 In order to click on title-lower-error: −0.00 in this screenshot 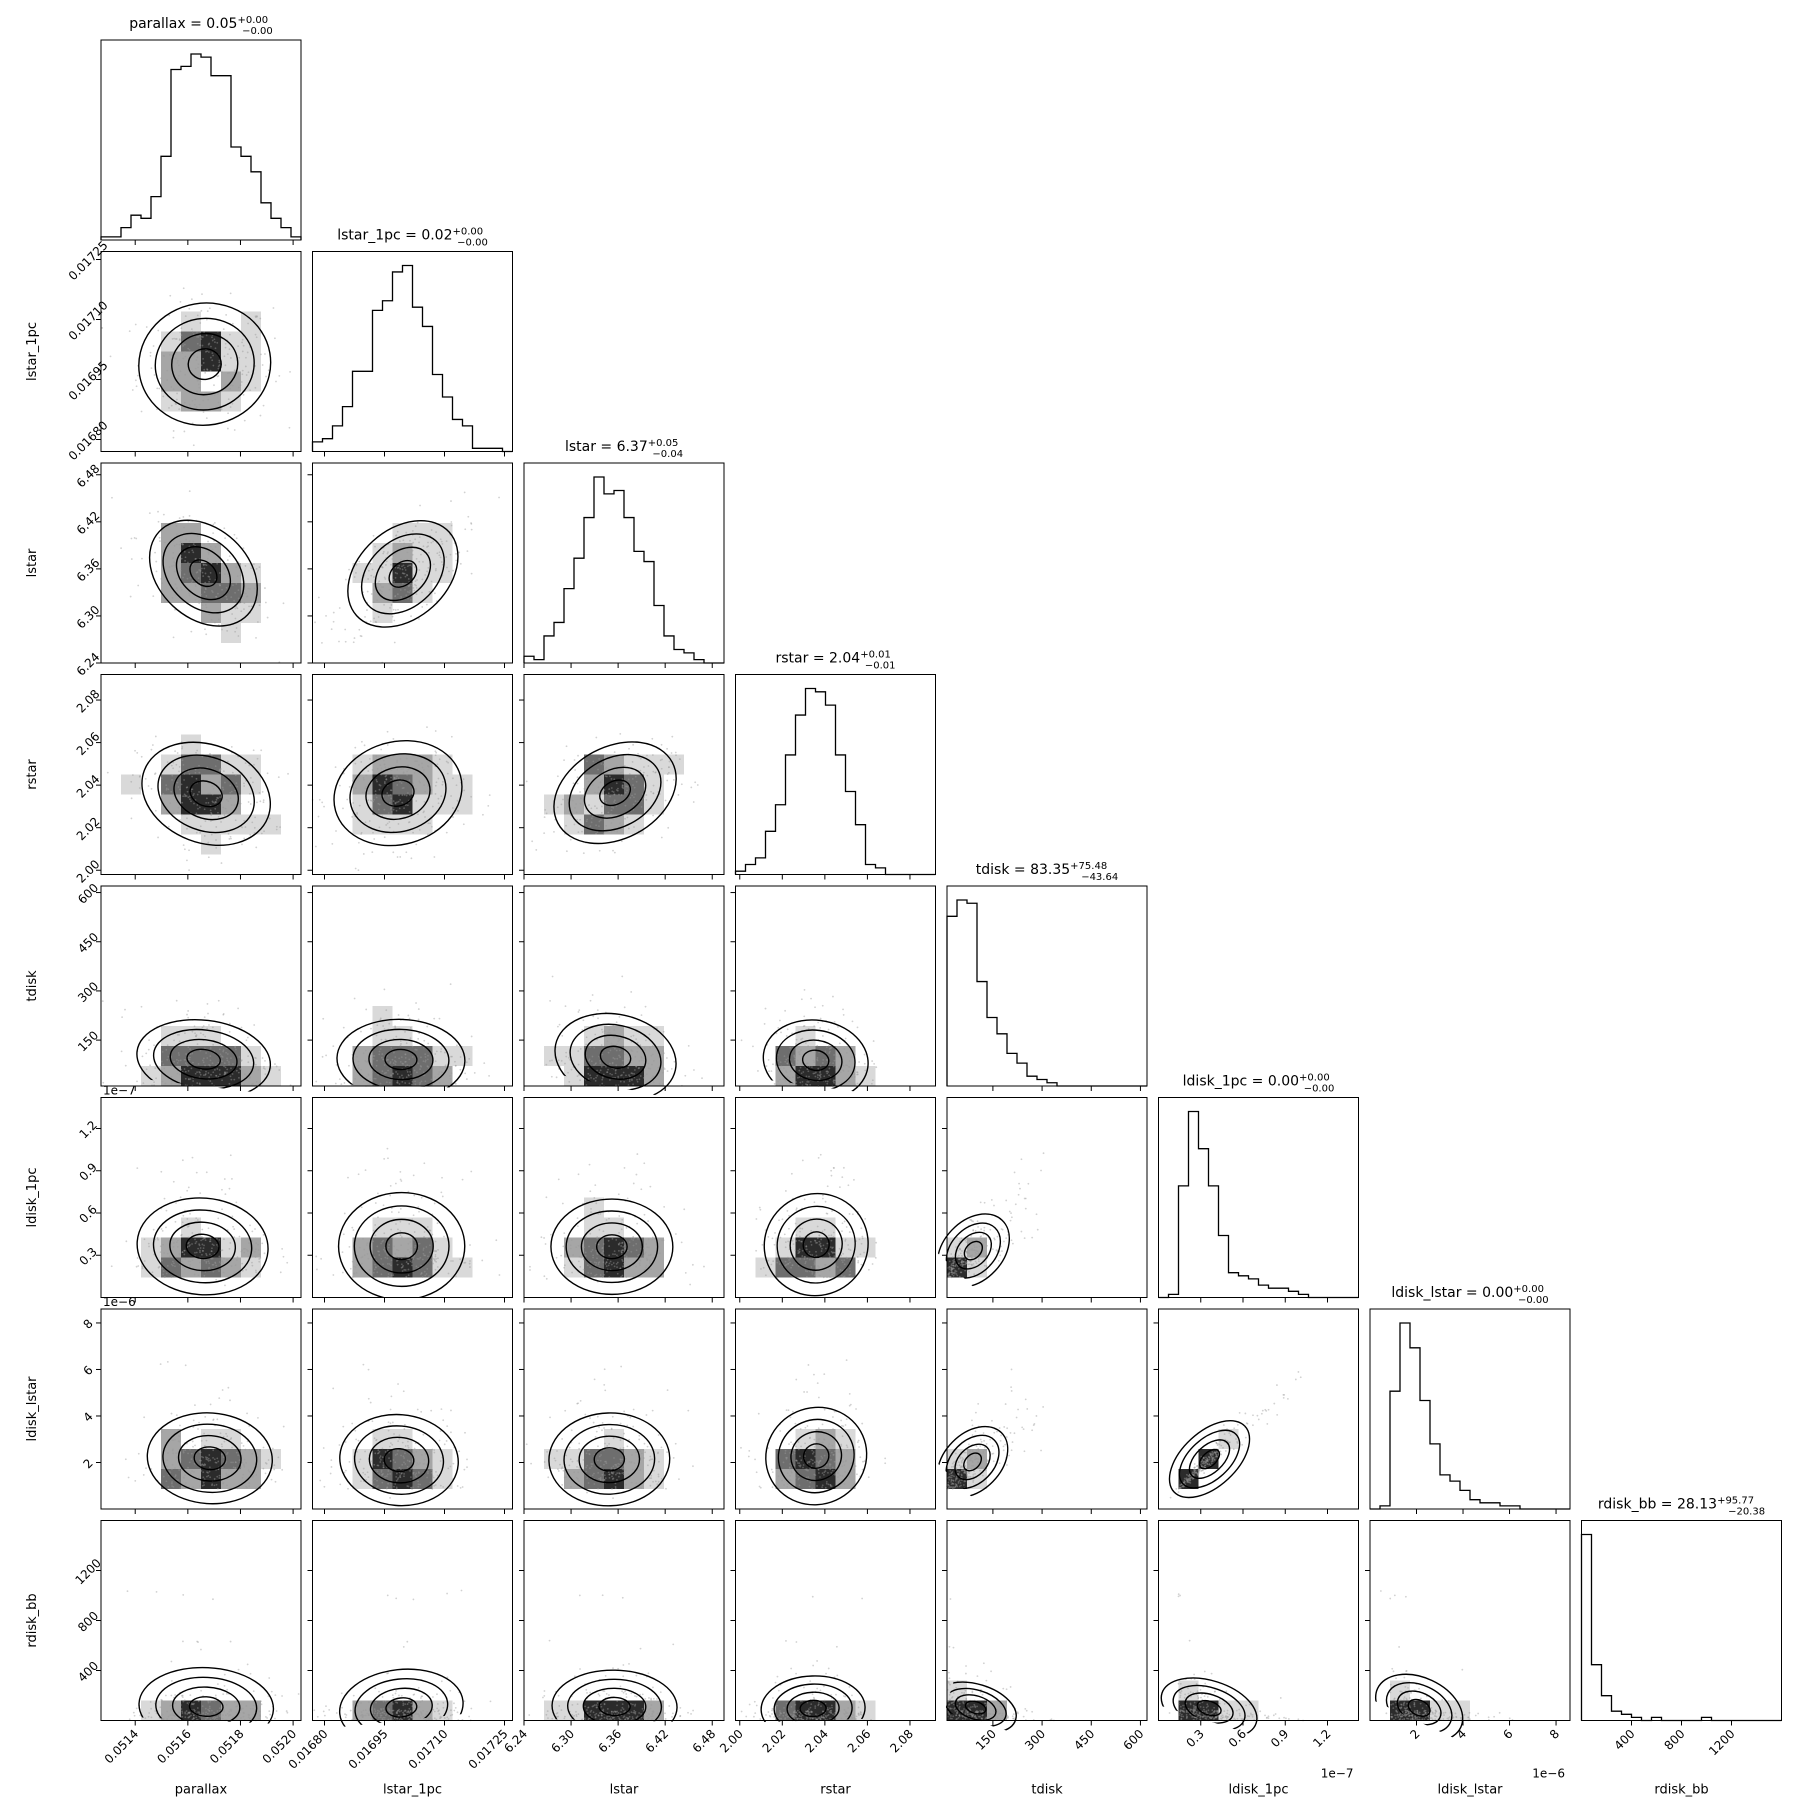, I will do `click(472, 243)`.